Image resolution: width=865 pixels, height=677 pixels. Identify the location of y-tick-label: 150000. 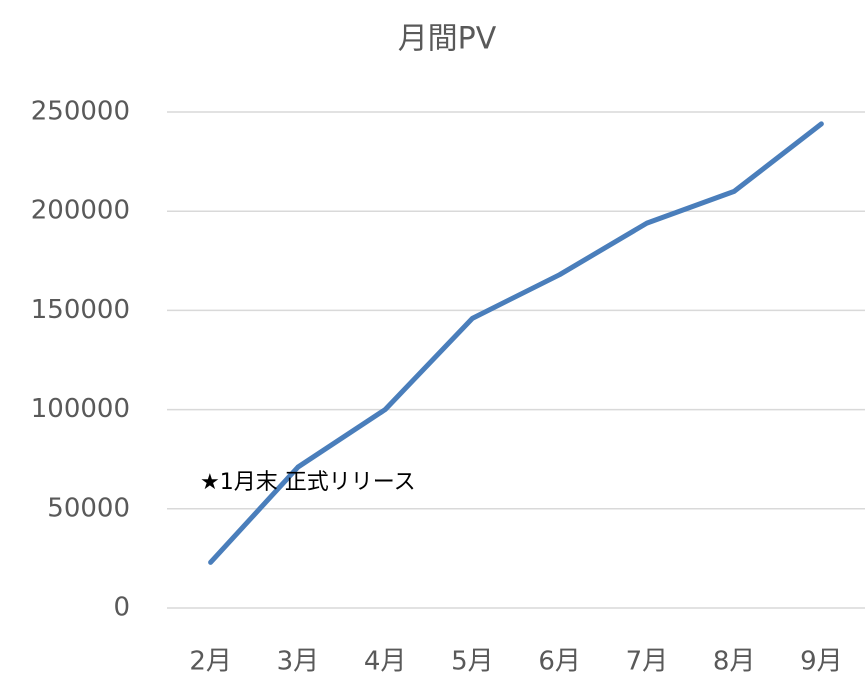
(80, 310).